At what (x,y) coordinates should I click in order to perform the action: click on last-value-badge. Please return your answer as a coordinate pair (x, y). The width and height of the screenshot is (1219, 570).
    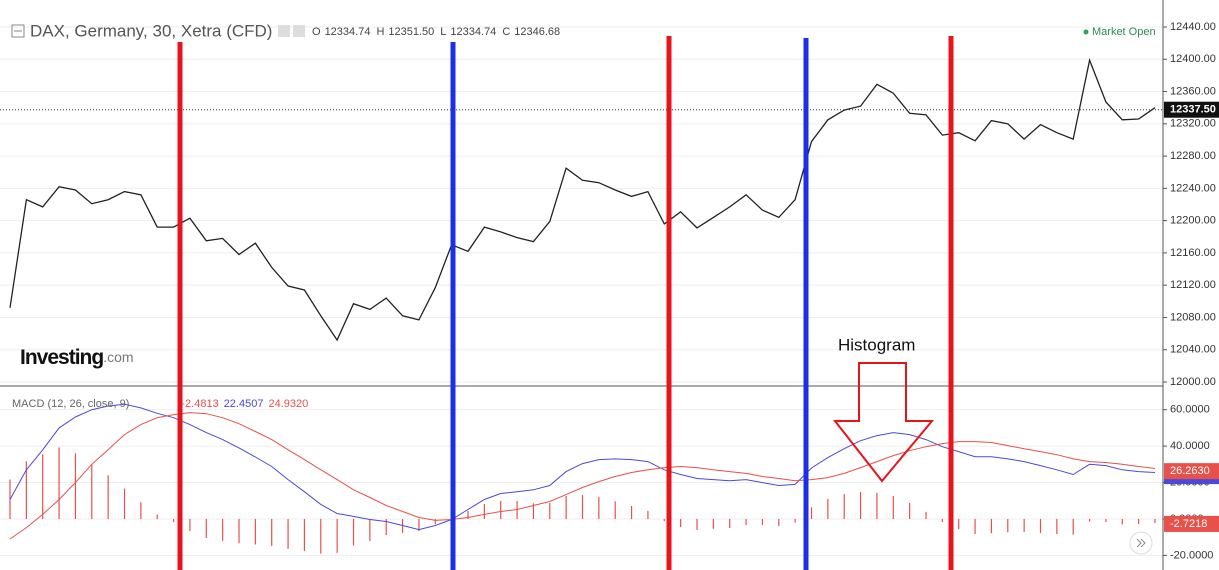
    Looking at the image, I should click on (1191, 523).